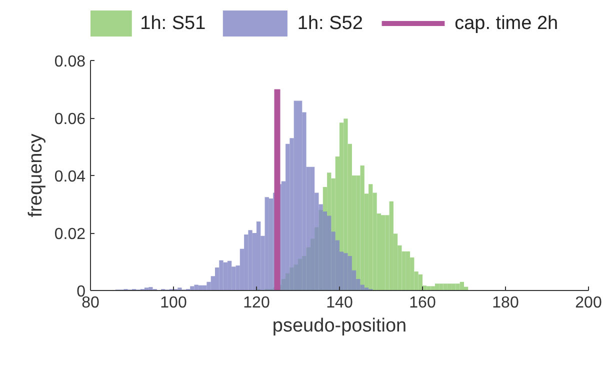 Image resolution: width=603 pixels, height=372 pixels. I want to click on y-tick-label: 0.04, so click(70, 177).